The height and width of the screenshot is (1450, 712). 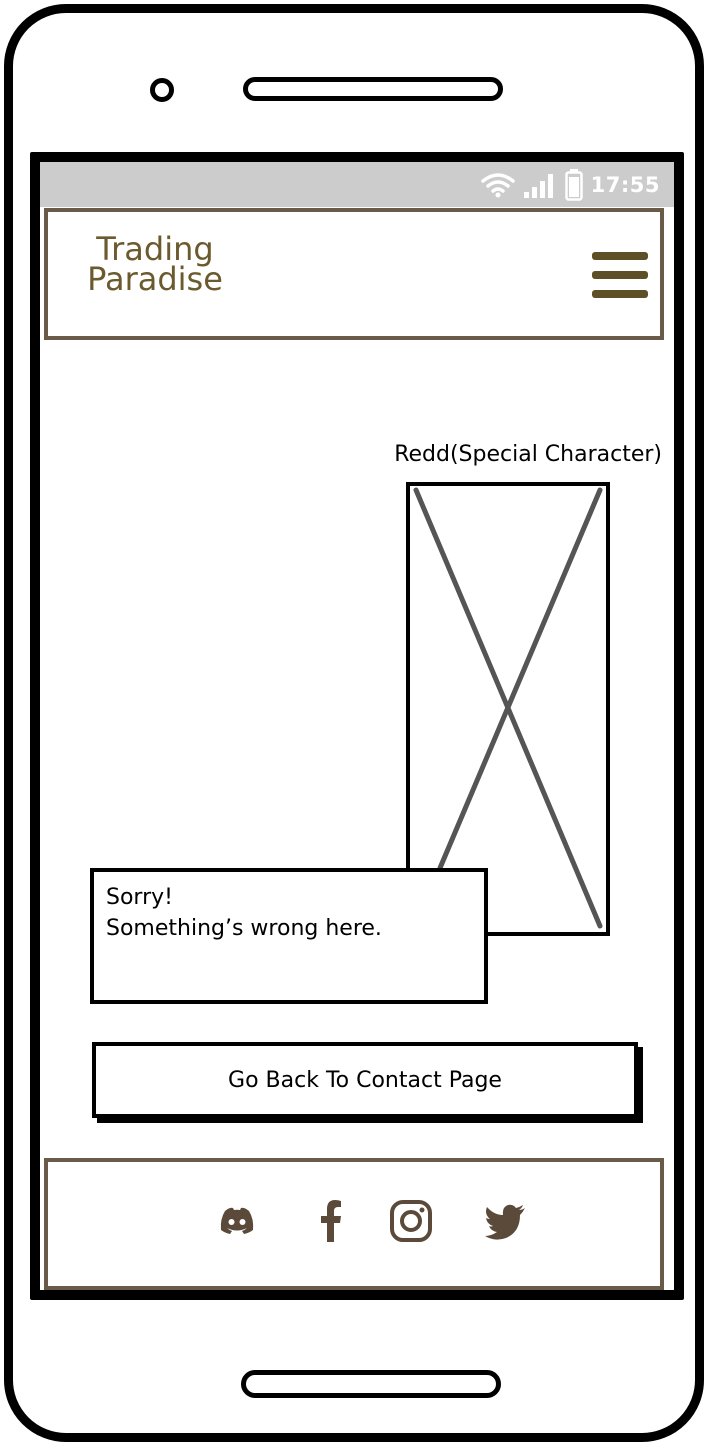 I want to click on hamburger-menu-icon, so click(x=620, y=277).